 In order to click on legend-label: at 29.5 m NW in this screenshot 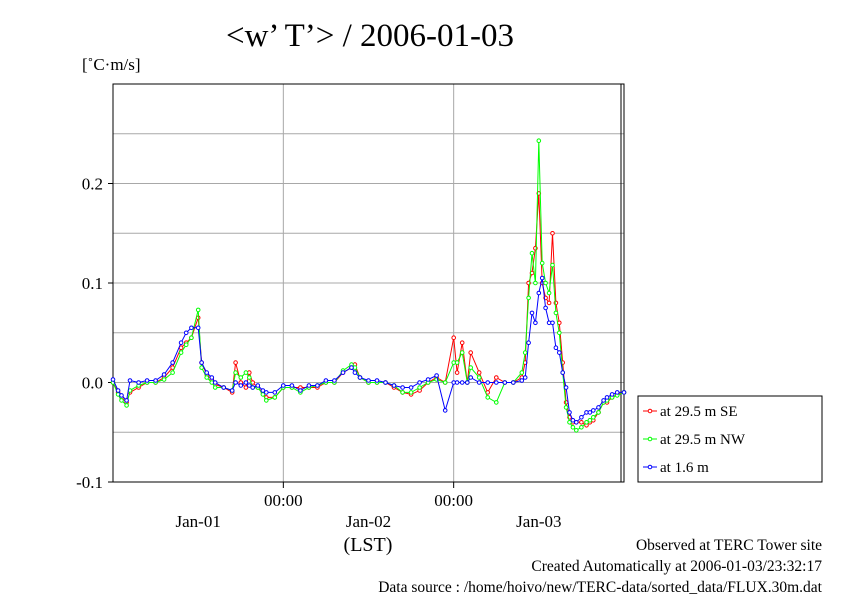, I will do `click(703, 440)`.